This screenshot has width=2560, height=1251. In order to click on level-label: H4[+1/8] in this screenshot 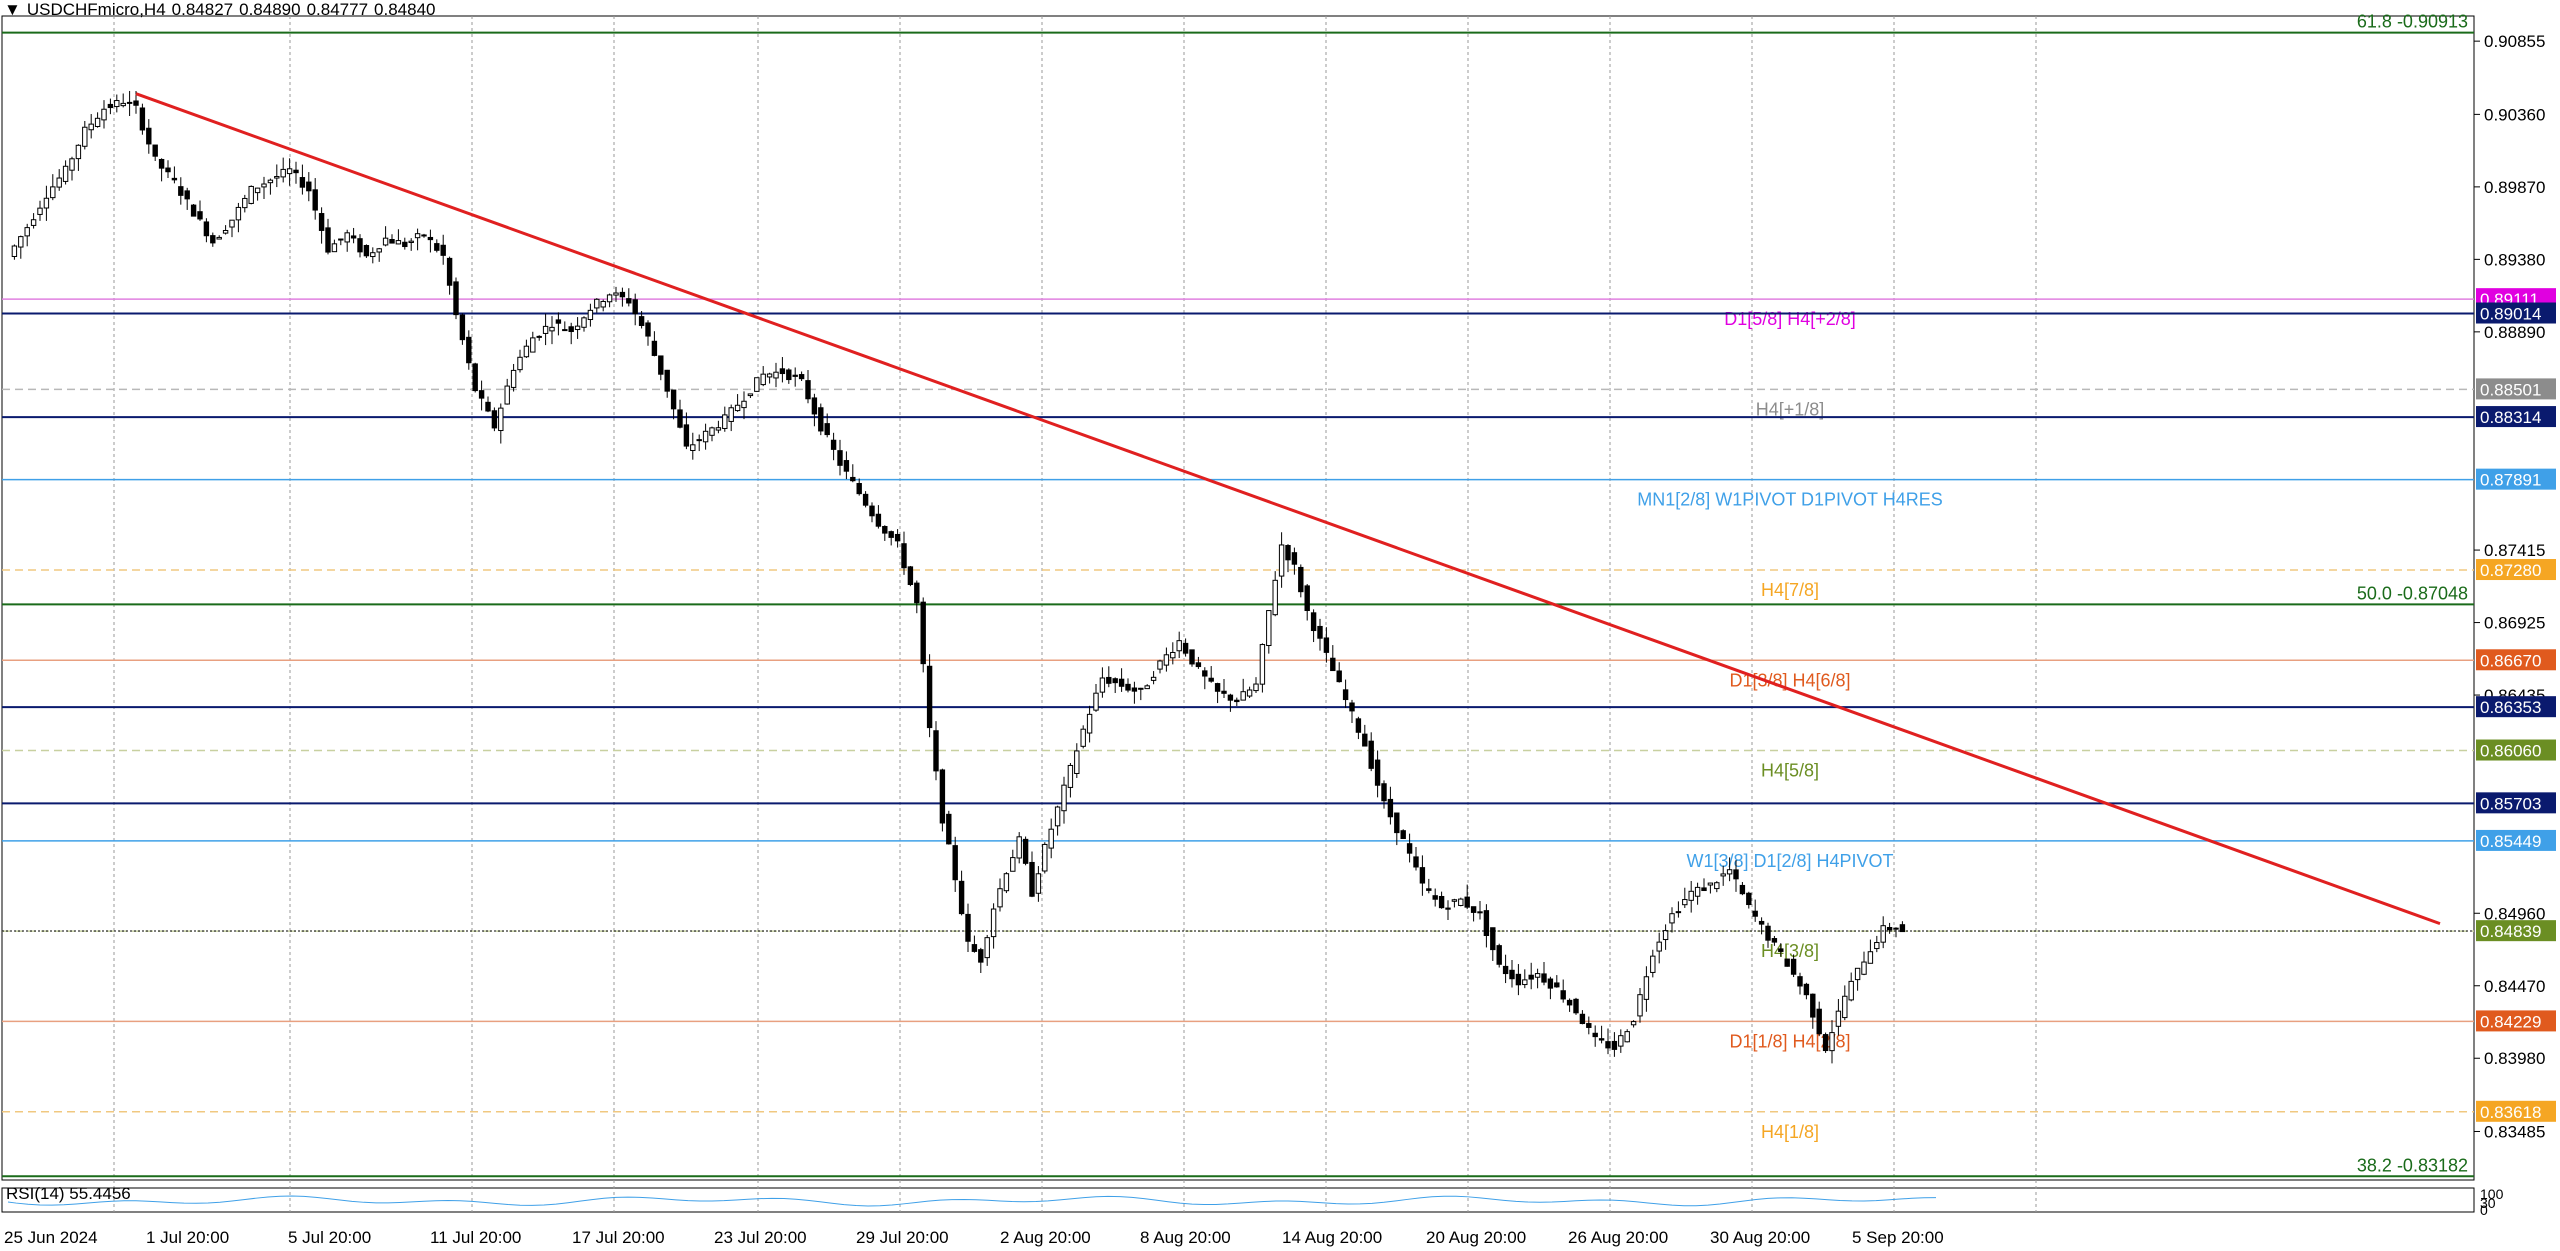, I will do `click(1790, 409)`.